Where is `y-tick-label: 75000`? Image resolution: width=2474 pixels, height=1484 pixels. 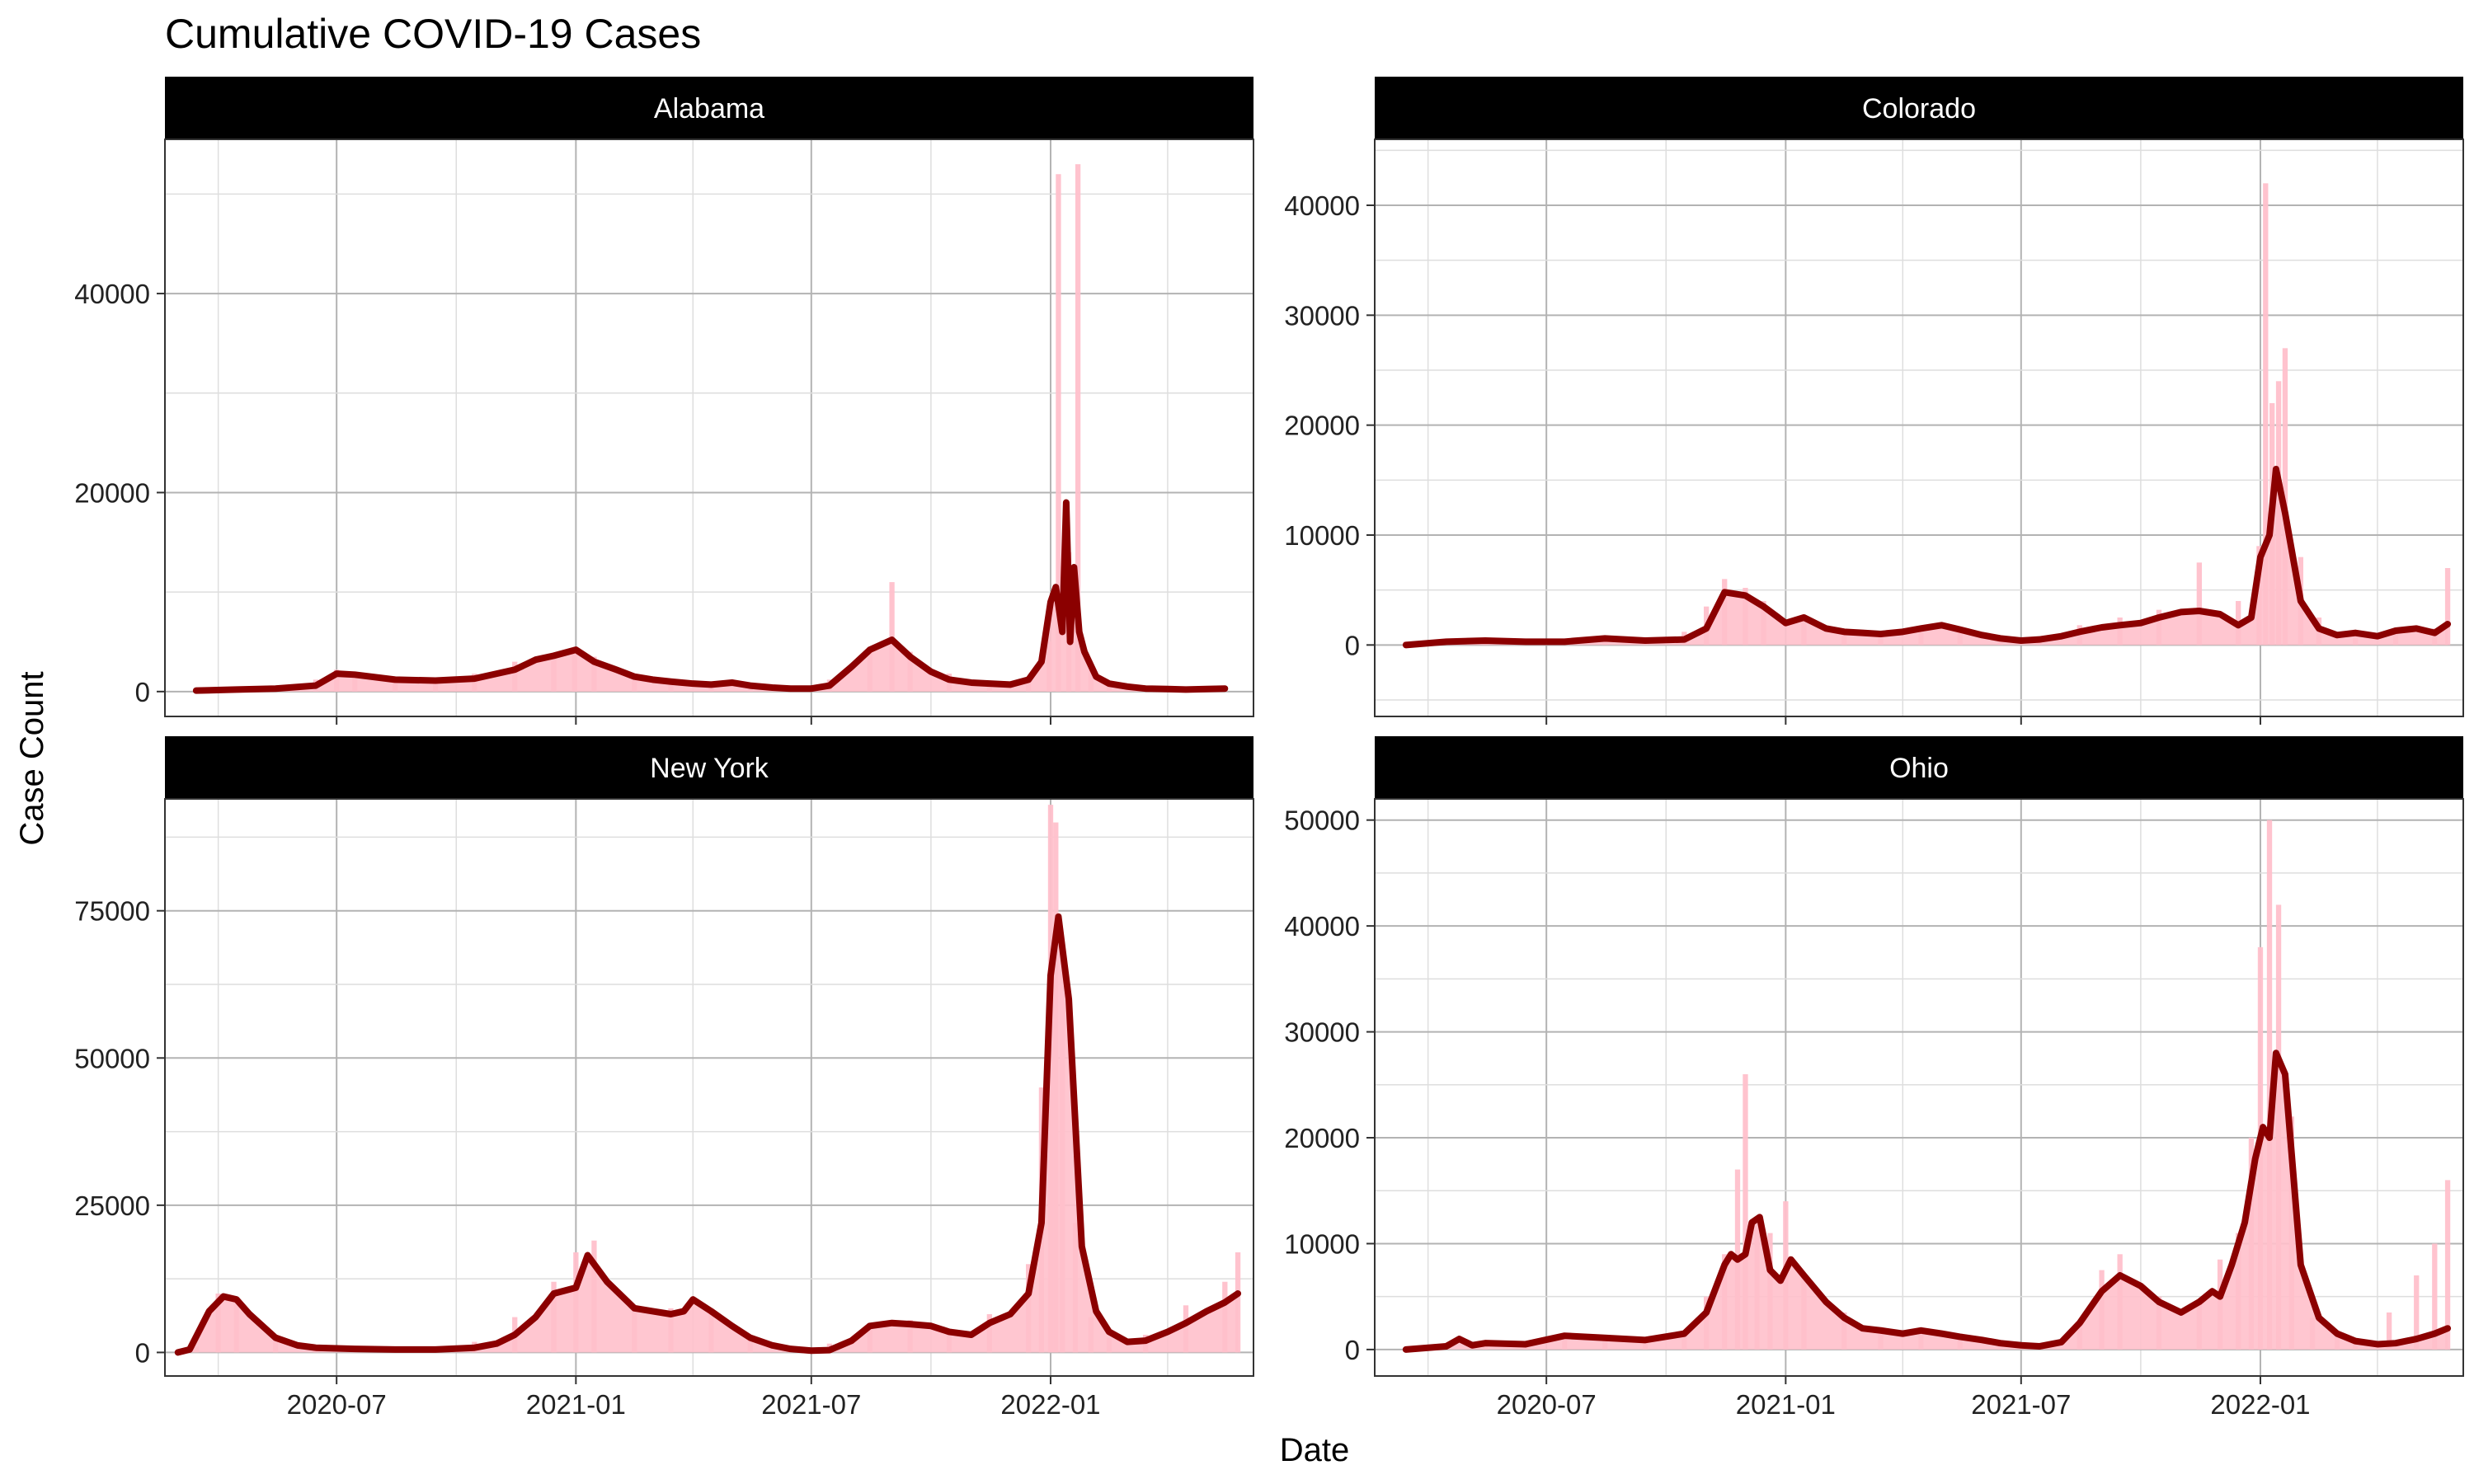 y-tick-label: 75000 is located at coordinates (112, 911).